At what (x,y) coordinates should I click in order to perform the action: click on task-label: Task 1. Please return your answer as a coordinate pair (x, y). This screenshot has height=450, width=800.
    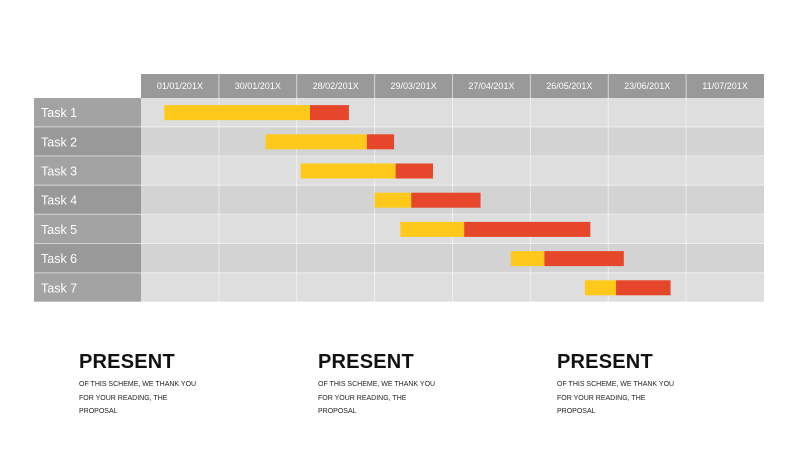
    Looking at the image, I should click on (59, 113).